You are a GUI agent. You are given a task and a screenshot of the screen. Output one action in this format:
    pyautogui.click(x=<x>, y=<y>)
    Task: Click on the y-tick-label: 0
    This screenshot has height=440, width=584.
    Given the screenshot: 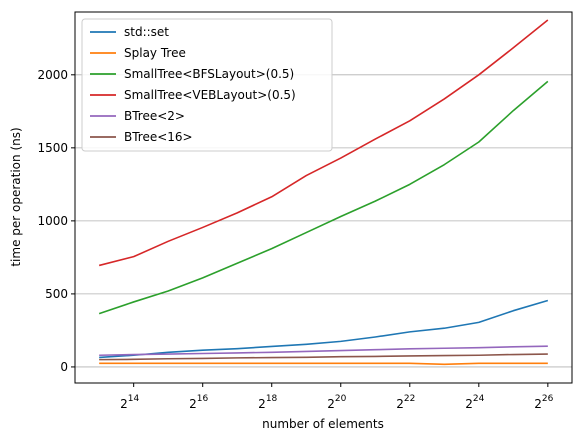 What is the action you would take?
    pyautogui.click(x=64, y=367)
    